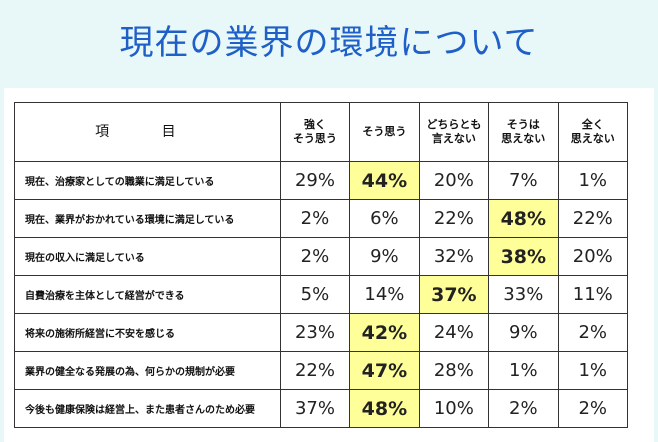 This screenshot has width=658, height=442. I want to click on value-cell: 10%, so click(454, 408).